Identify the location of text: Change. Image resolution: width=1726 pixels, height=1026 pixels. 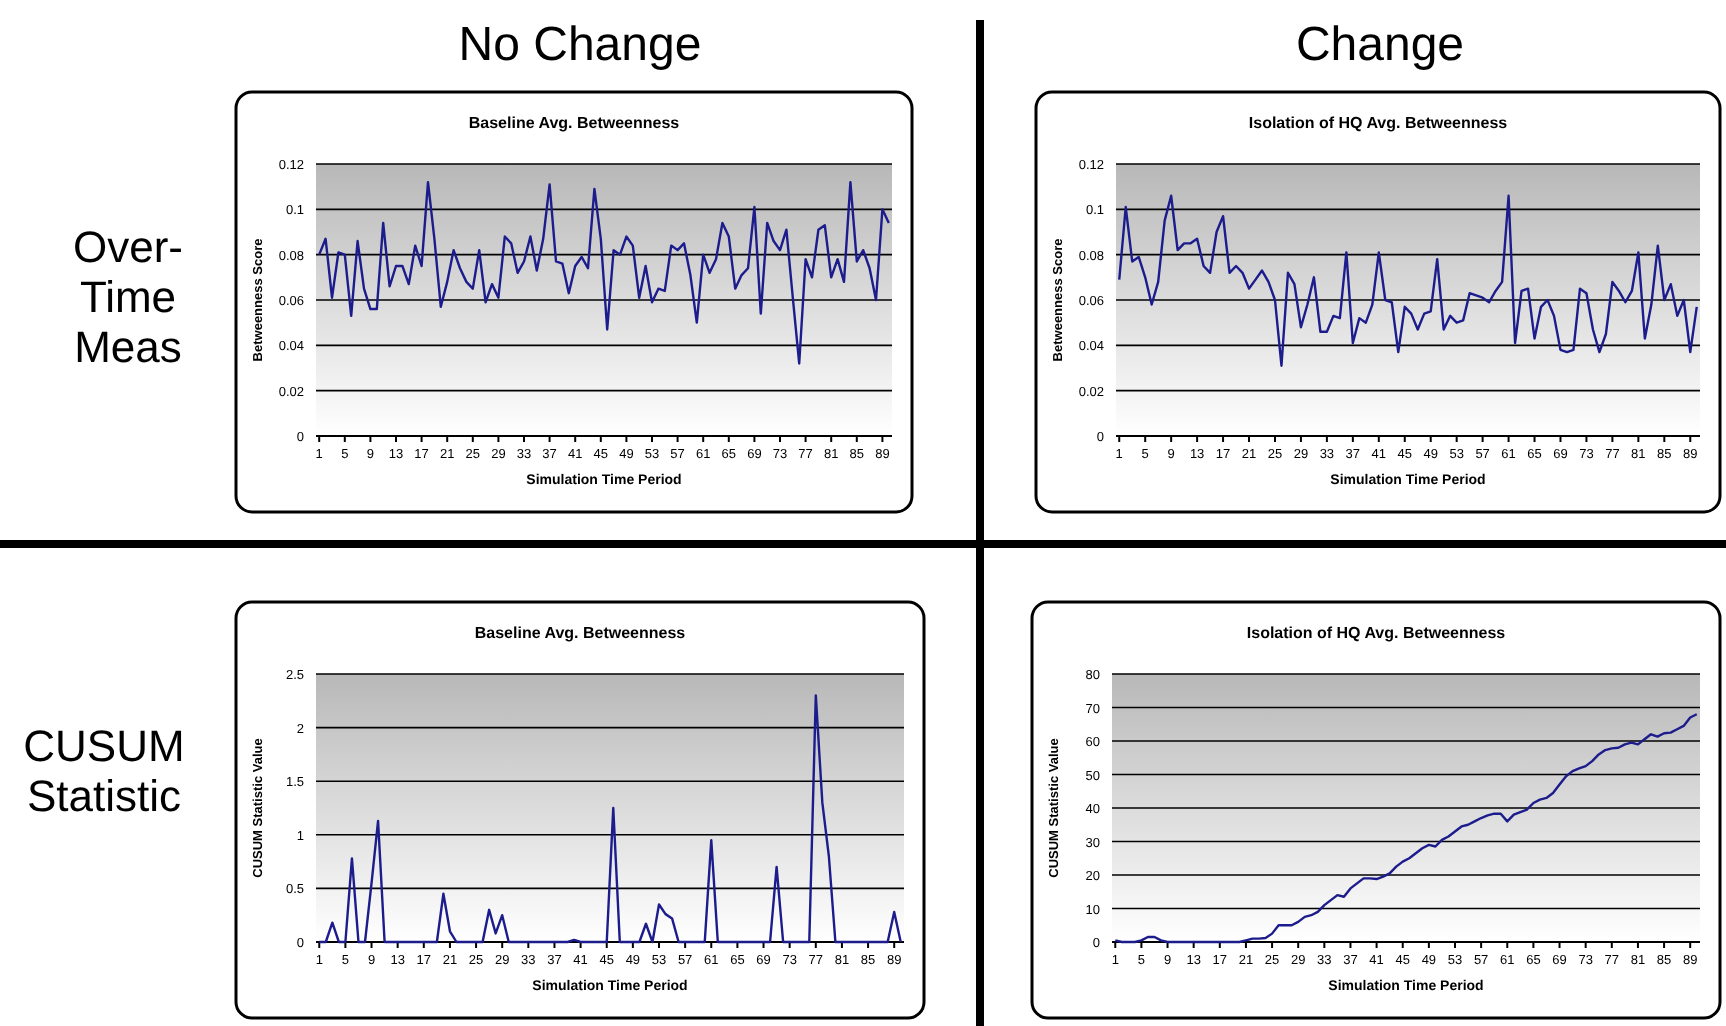
(1380, 45).